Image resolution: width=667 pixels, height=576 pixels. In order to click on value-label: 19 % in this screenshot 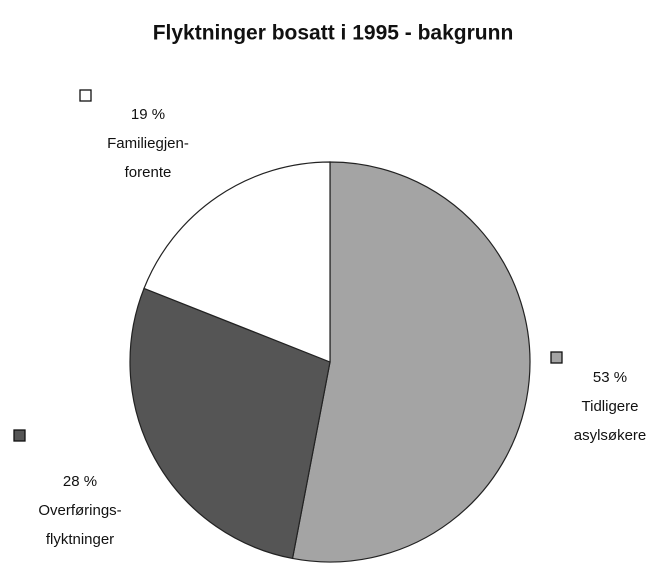, I will do `click(148, 114)`.